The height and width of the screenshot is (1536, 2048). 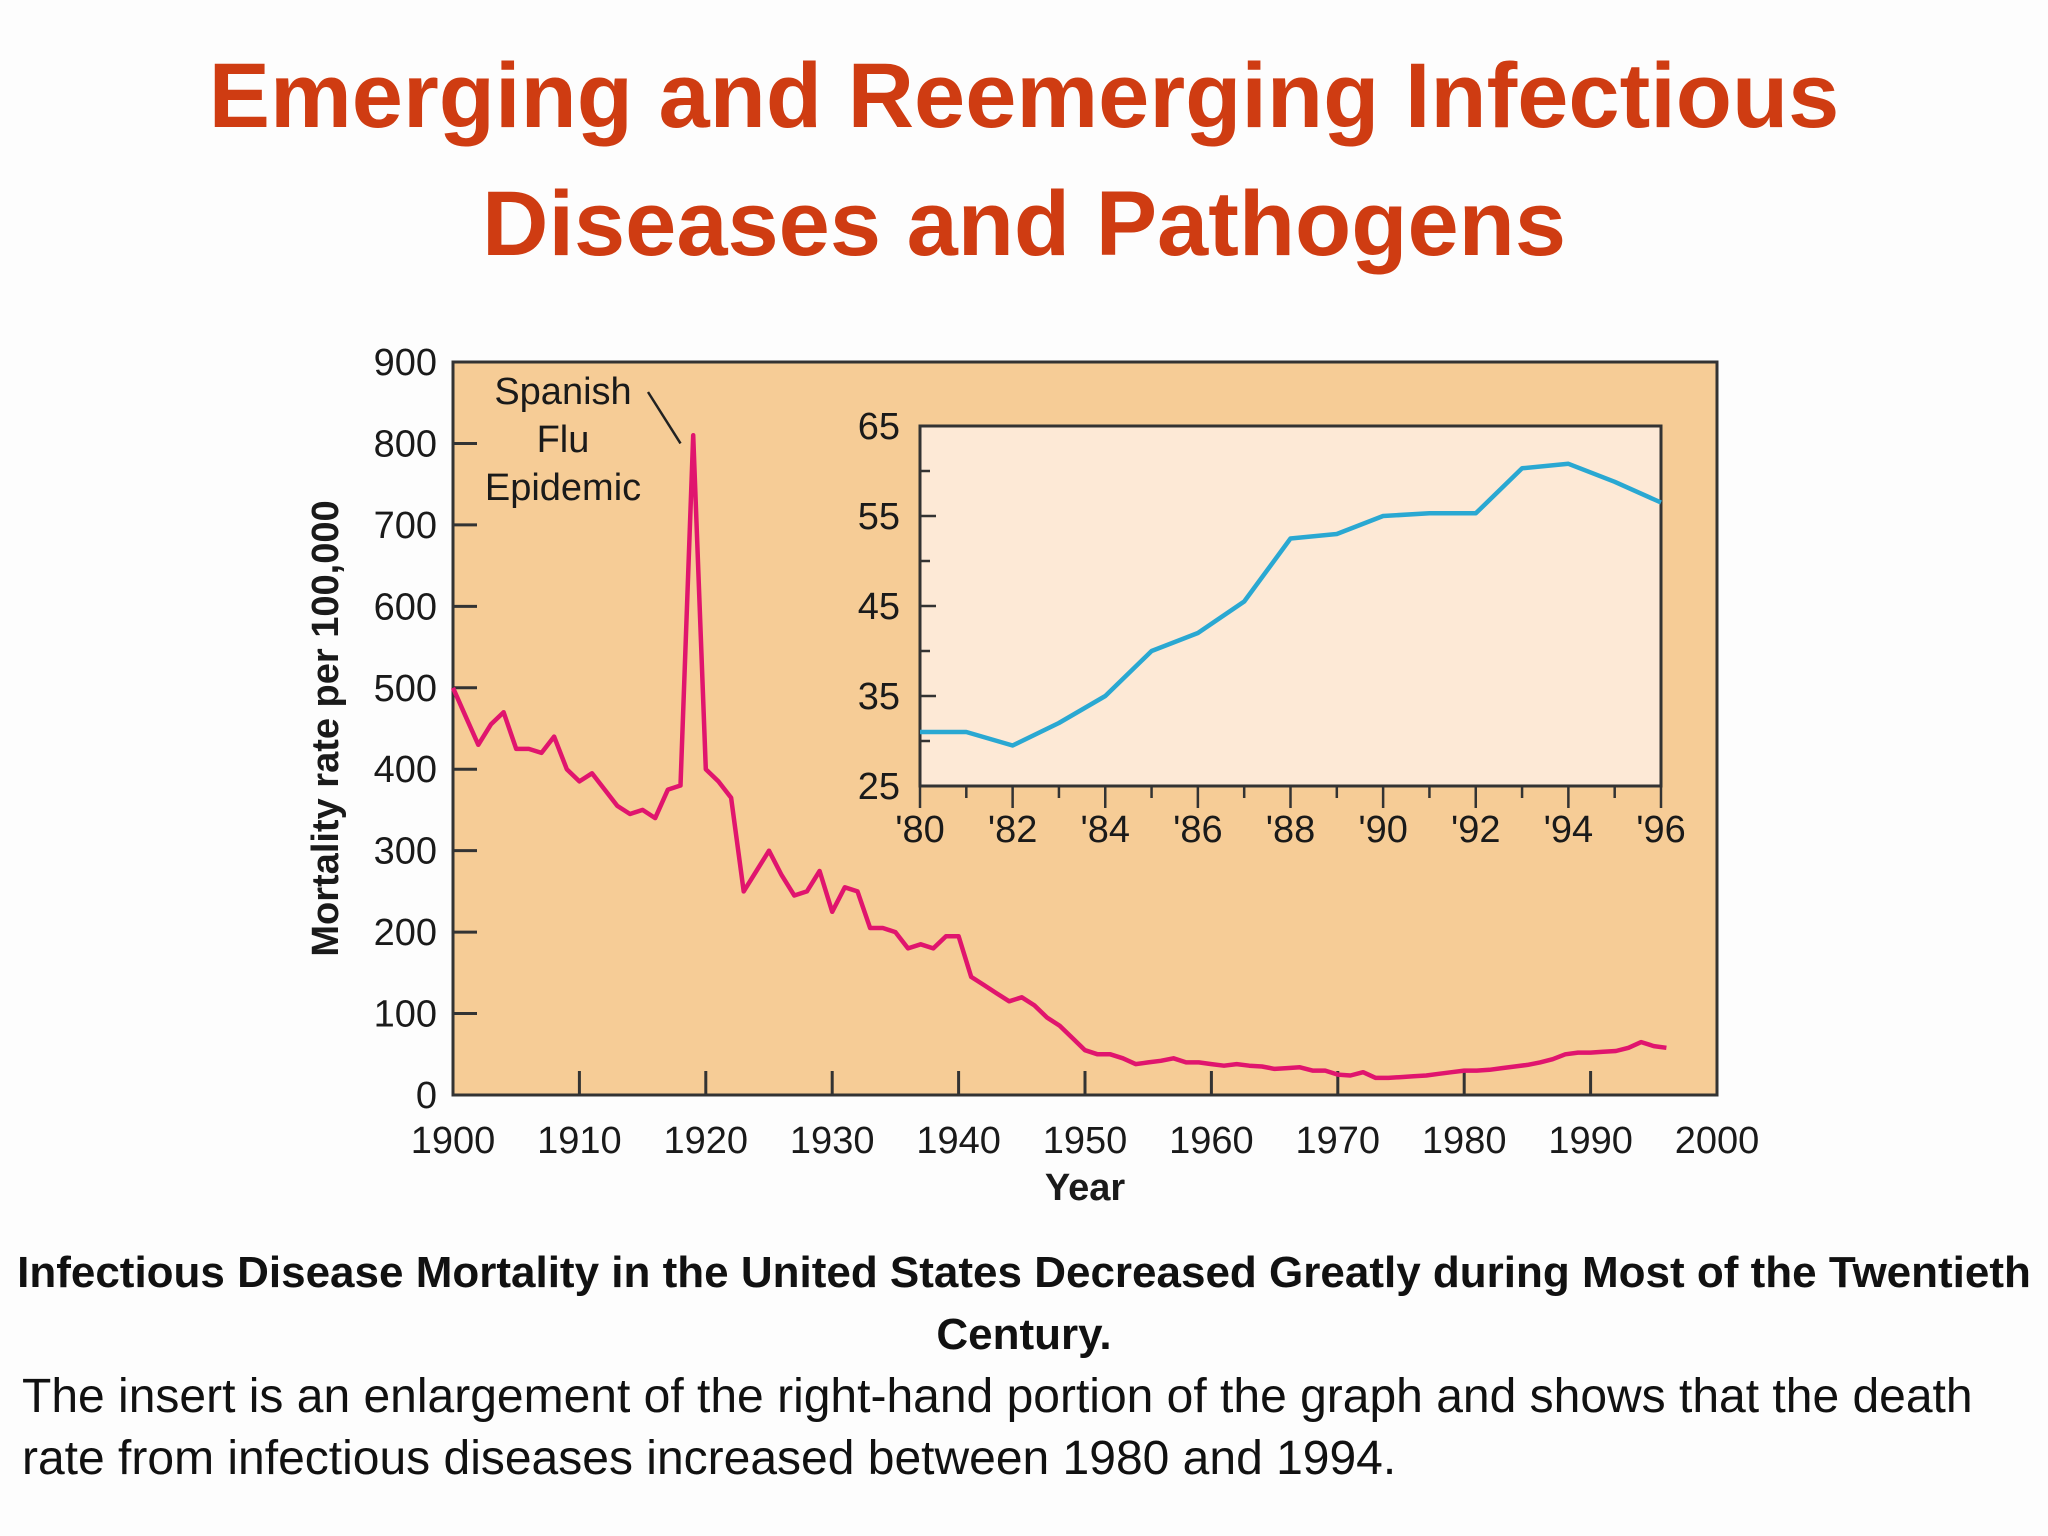 I want to click on inset-x-tick-label: '80, so click(x=920, y=830).